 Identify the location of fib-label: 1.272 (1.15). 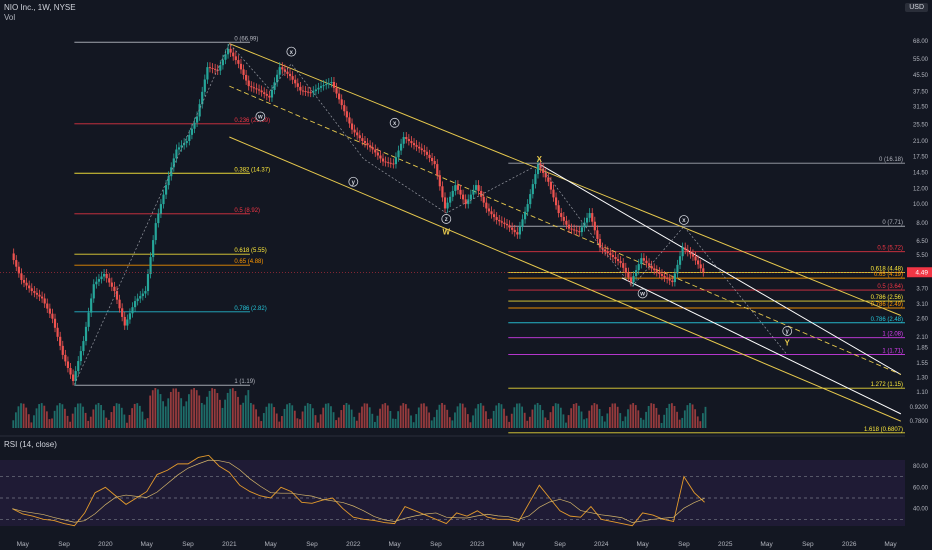
(887, 385).